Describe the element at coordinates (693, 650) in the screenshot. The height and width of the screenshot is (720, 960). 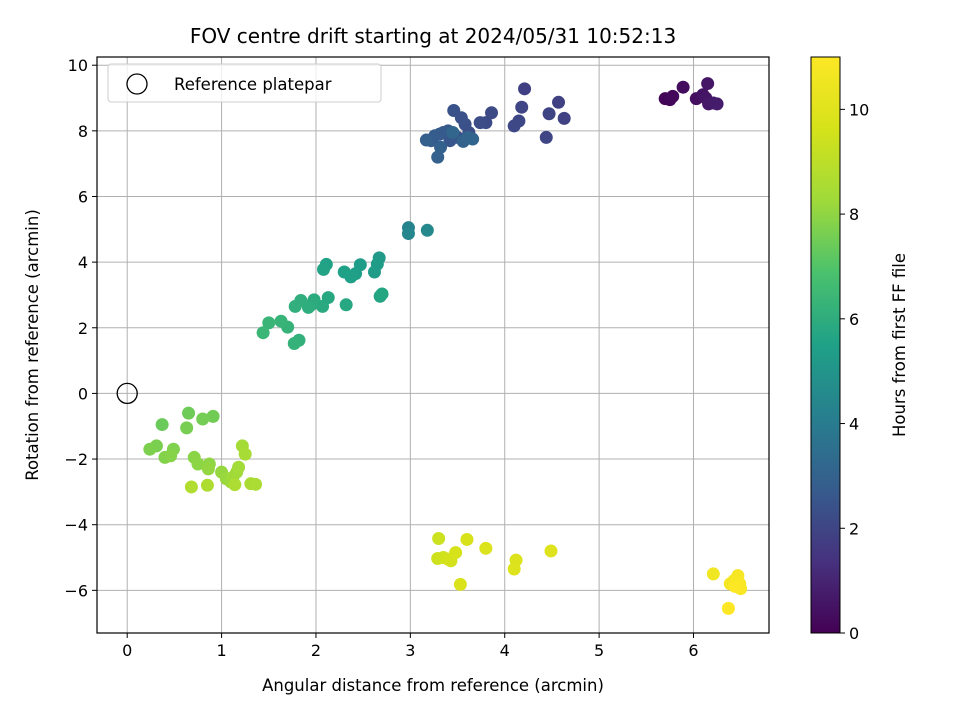
I see `x-tick-label: 6` at that location.